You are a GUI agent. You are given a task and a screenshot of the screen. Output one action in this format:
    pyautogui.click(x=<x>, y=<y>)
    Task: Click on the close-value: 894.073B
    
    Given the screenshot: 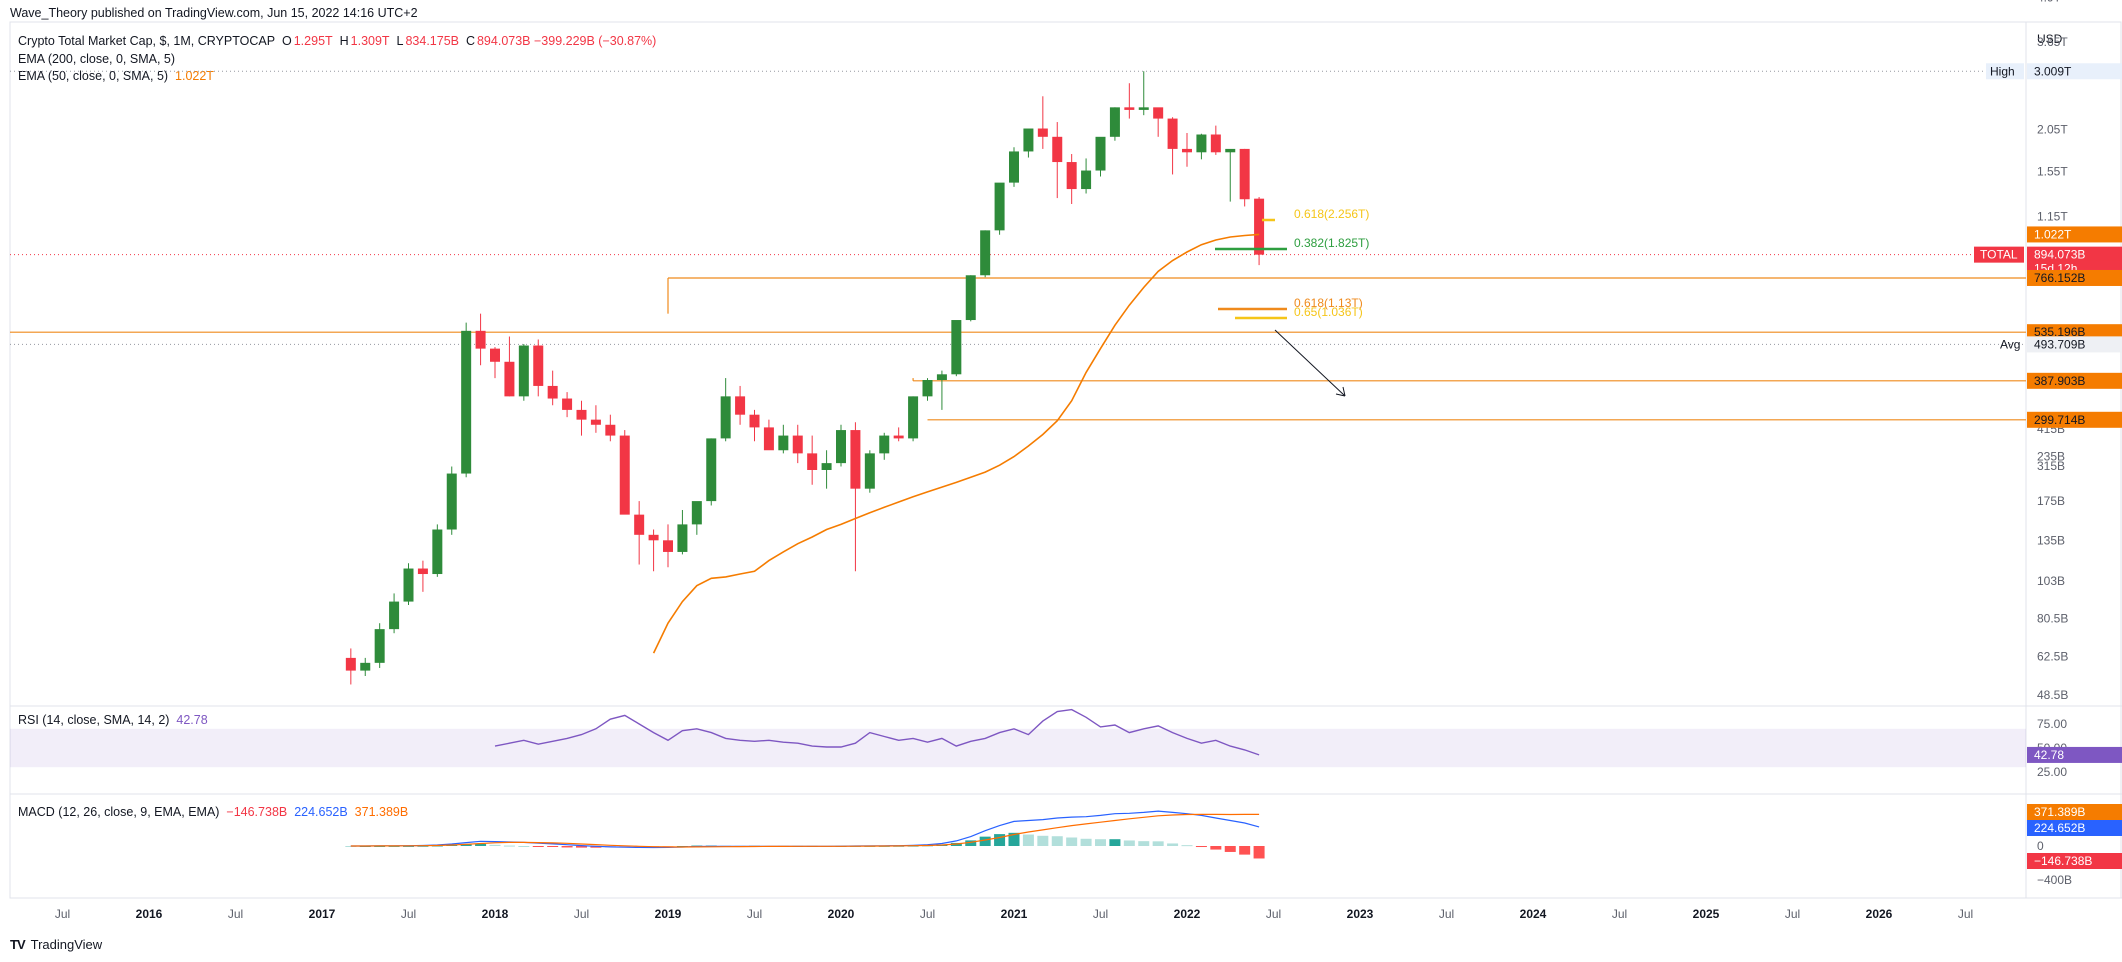 What is the action you would take?
    pyautogui.click(x=503, y=41)
    